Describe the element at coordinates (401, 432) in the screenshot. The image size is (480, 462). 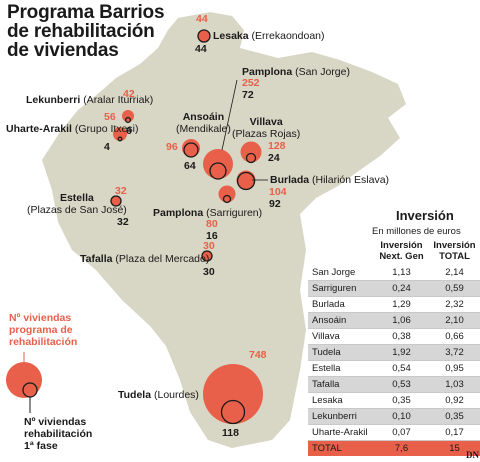
I see `row-next-gen: 0,07` at that location.